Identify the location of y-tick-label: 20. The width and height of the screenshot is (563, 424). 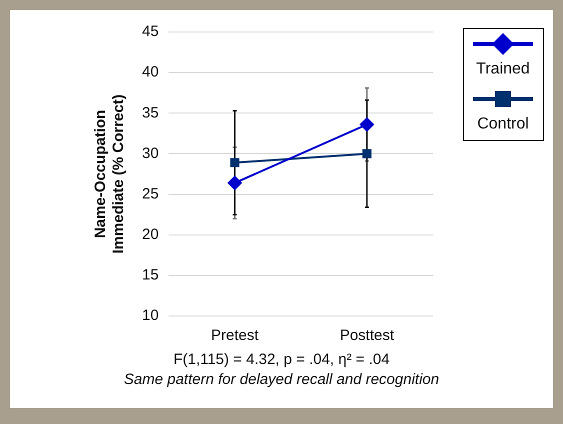
(150, 234).